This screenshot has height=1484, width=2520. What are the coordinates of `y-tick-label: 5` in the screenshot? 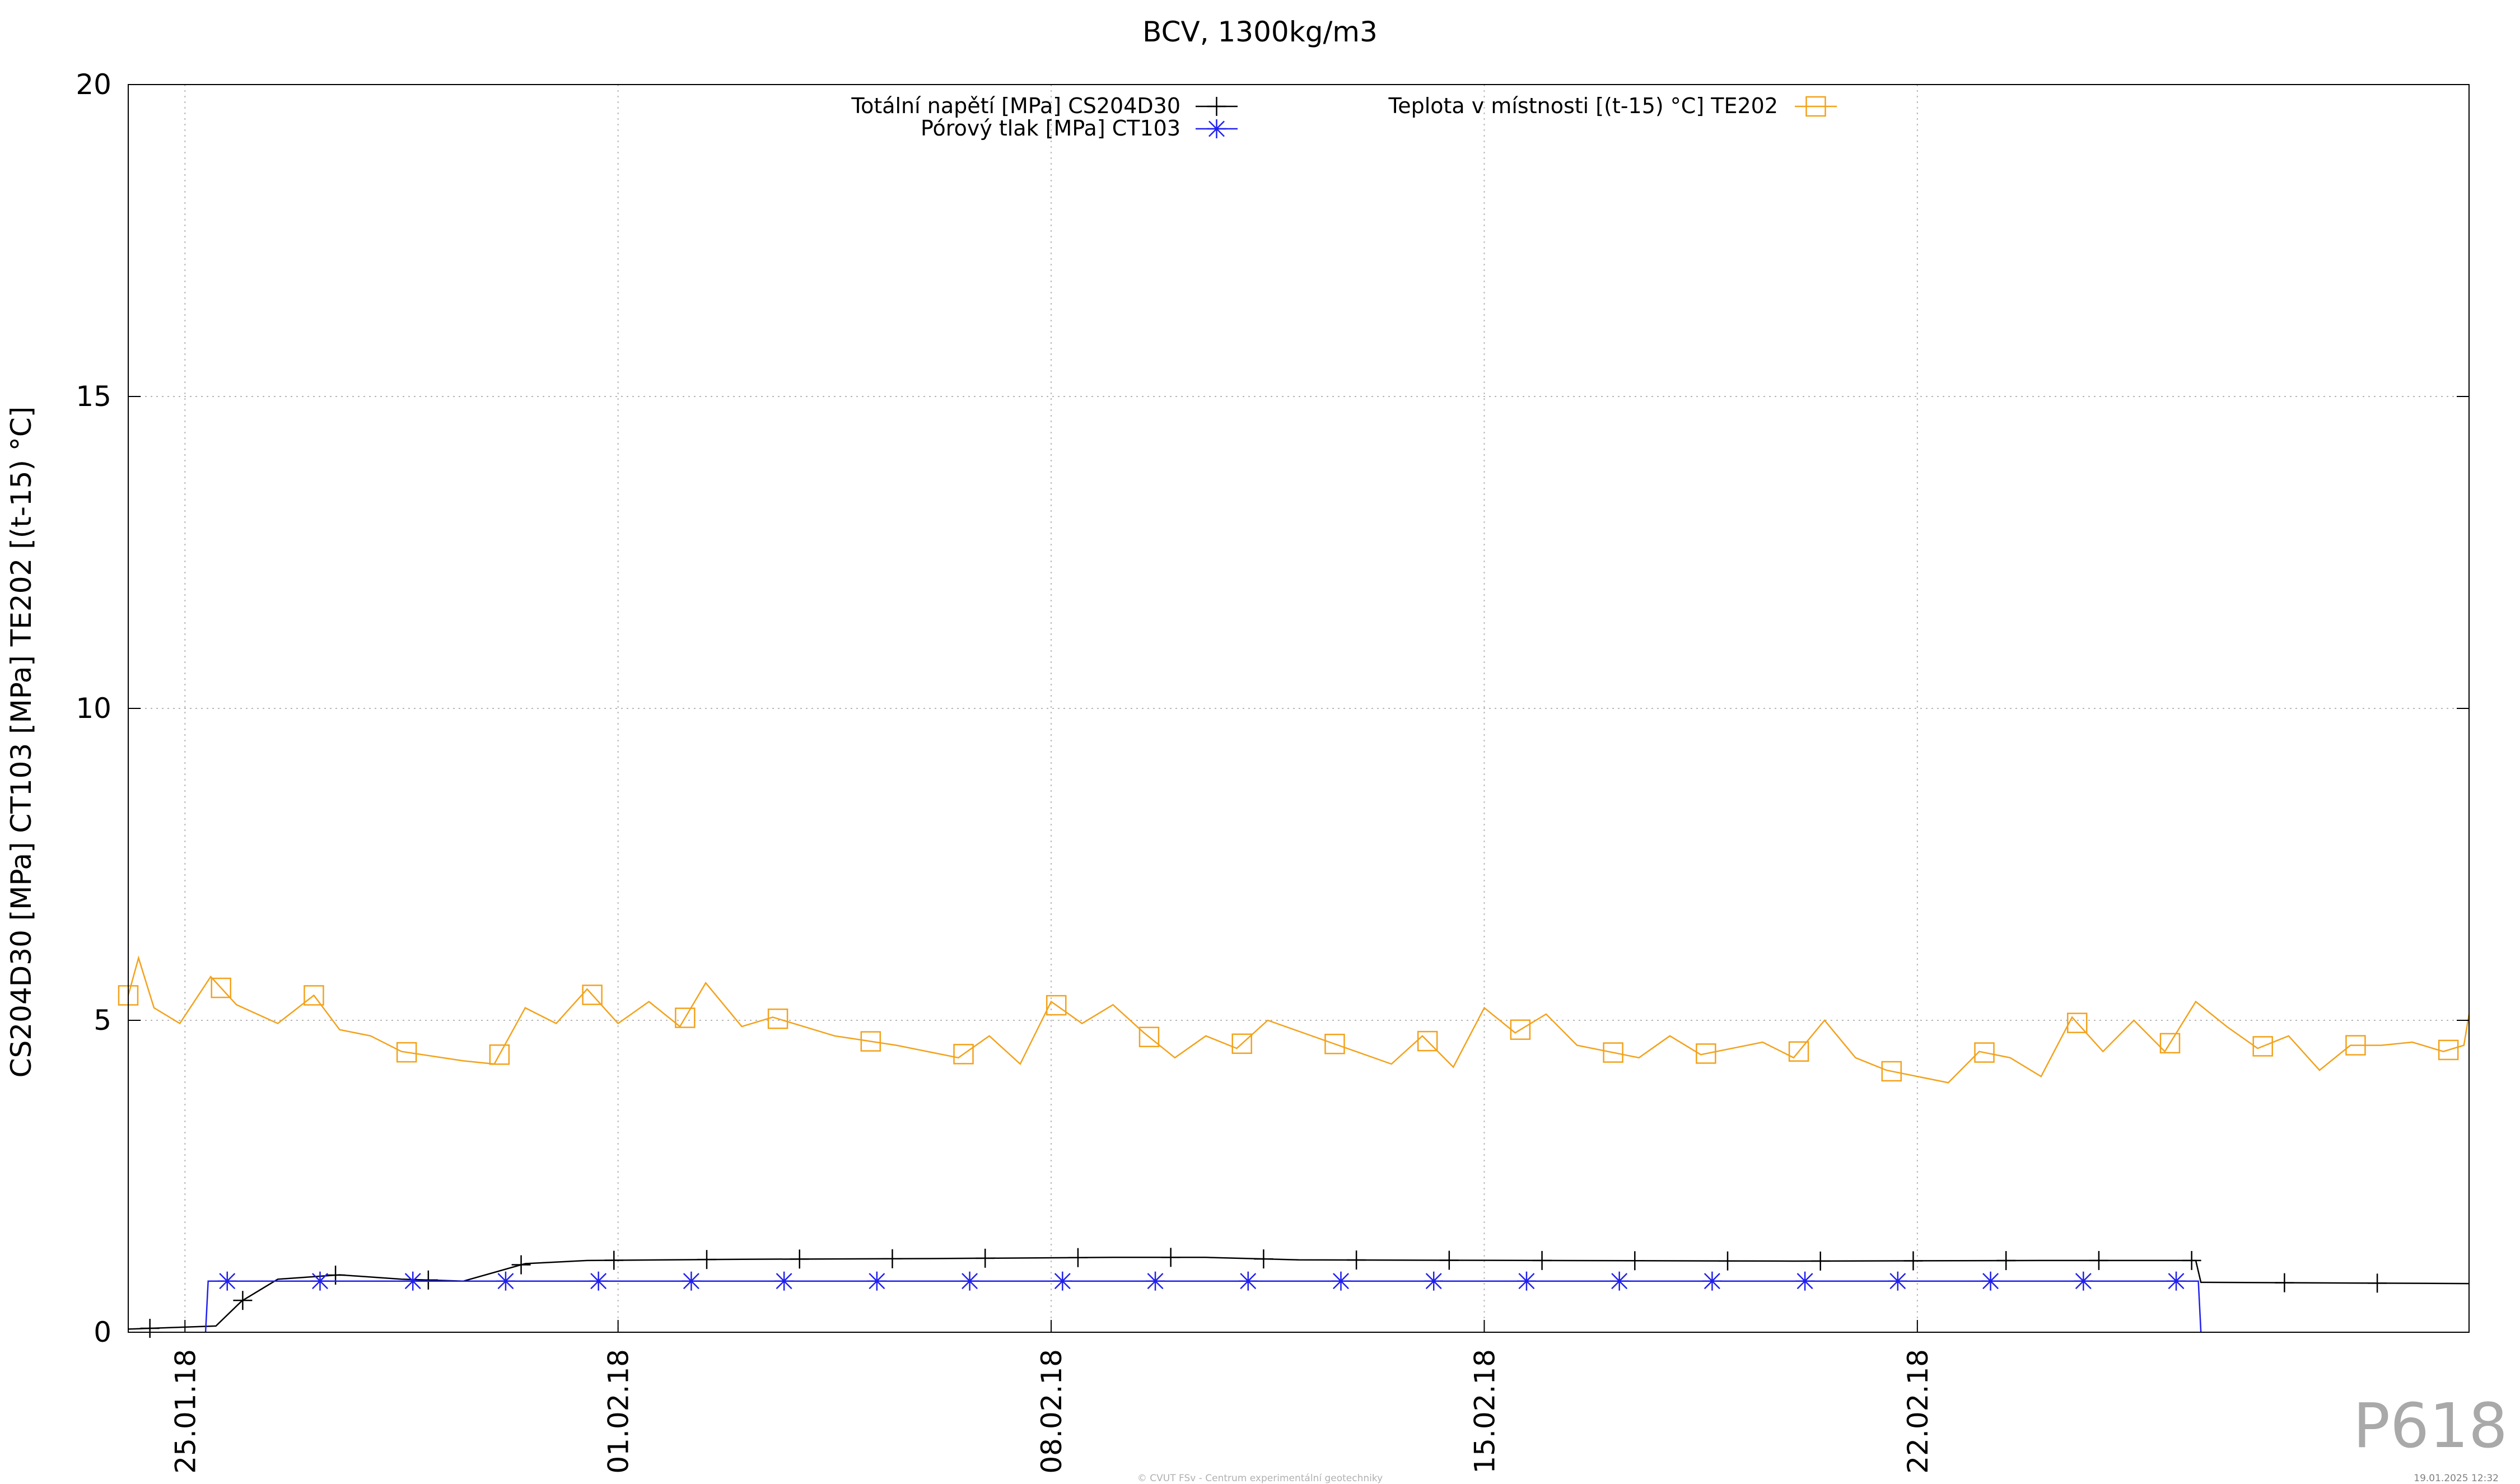 It's located at (103, 1021).